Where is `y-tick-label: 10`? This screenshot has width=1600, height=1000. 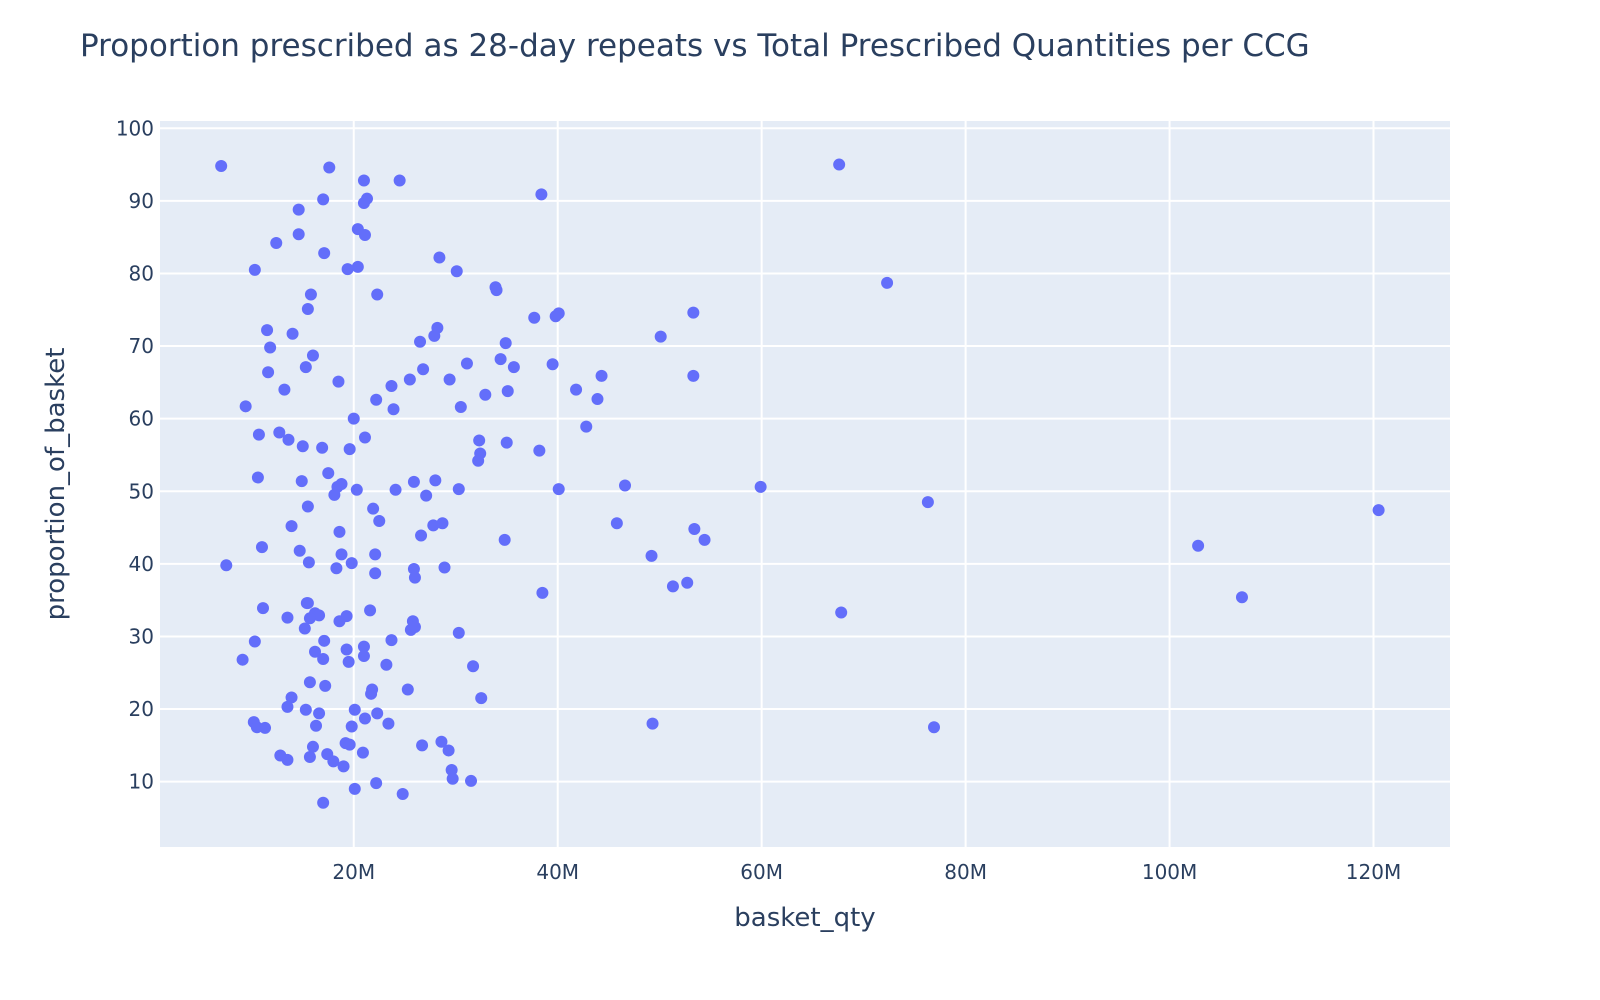
y-tick-label: 10 is located at coordinates (141, 782).